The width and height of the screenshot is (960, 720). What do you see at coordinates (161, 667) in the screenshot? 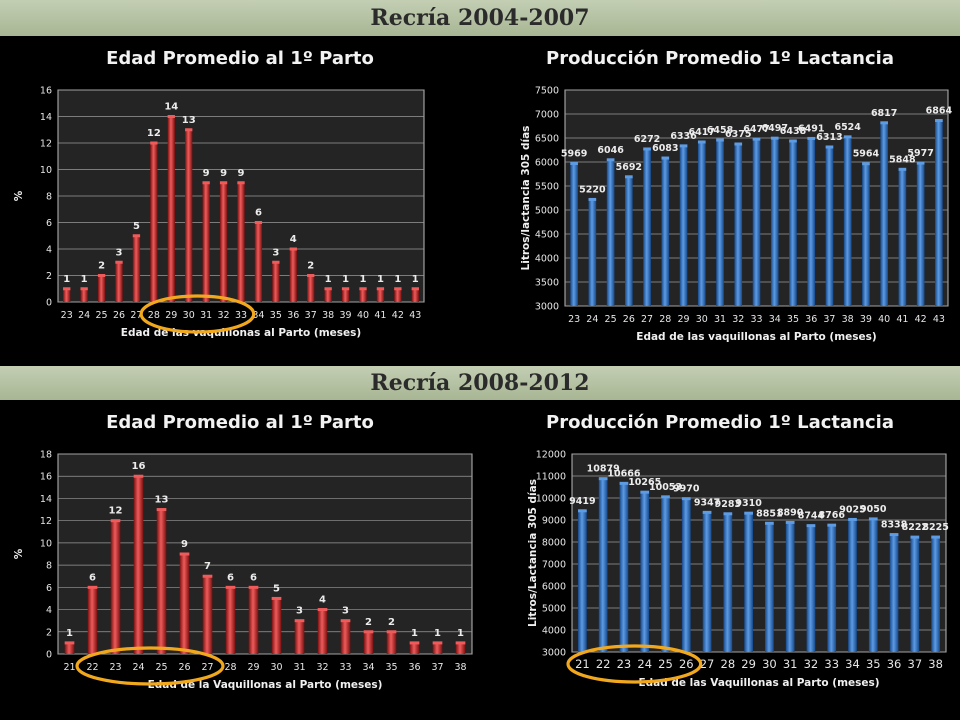
I see `x-tick-label: 25` at bounding box center [161, 667].